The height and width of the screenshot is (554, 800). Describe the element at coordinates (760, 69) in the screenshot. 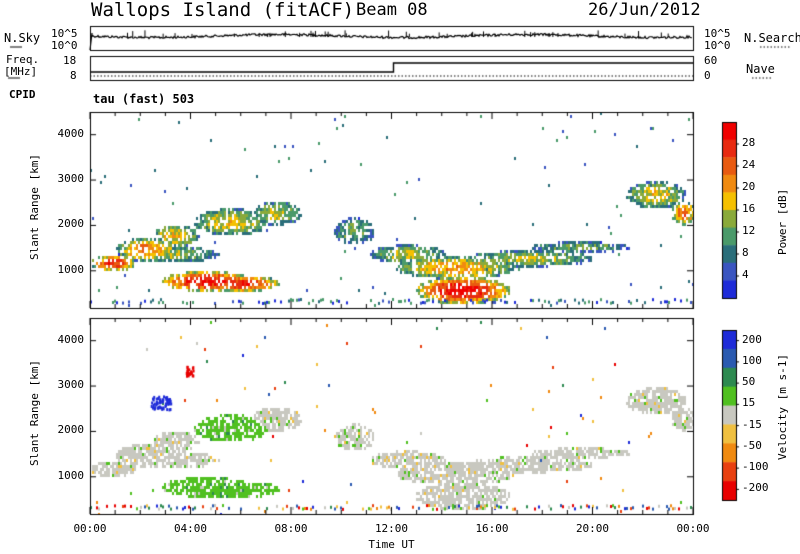

I see `nave-label: Nave` at that location.